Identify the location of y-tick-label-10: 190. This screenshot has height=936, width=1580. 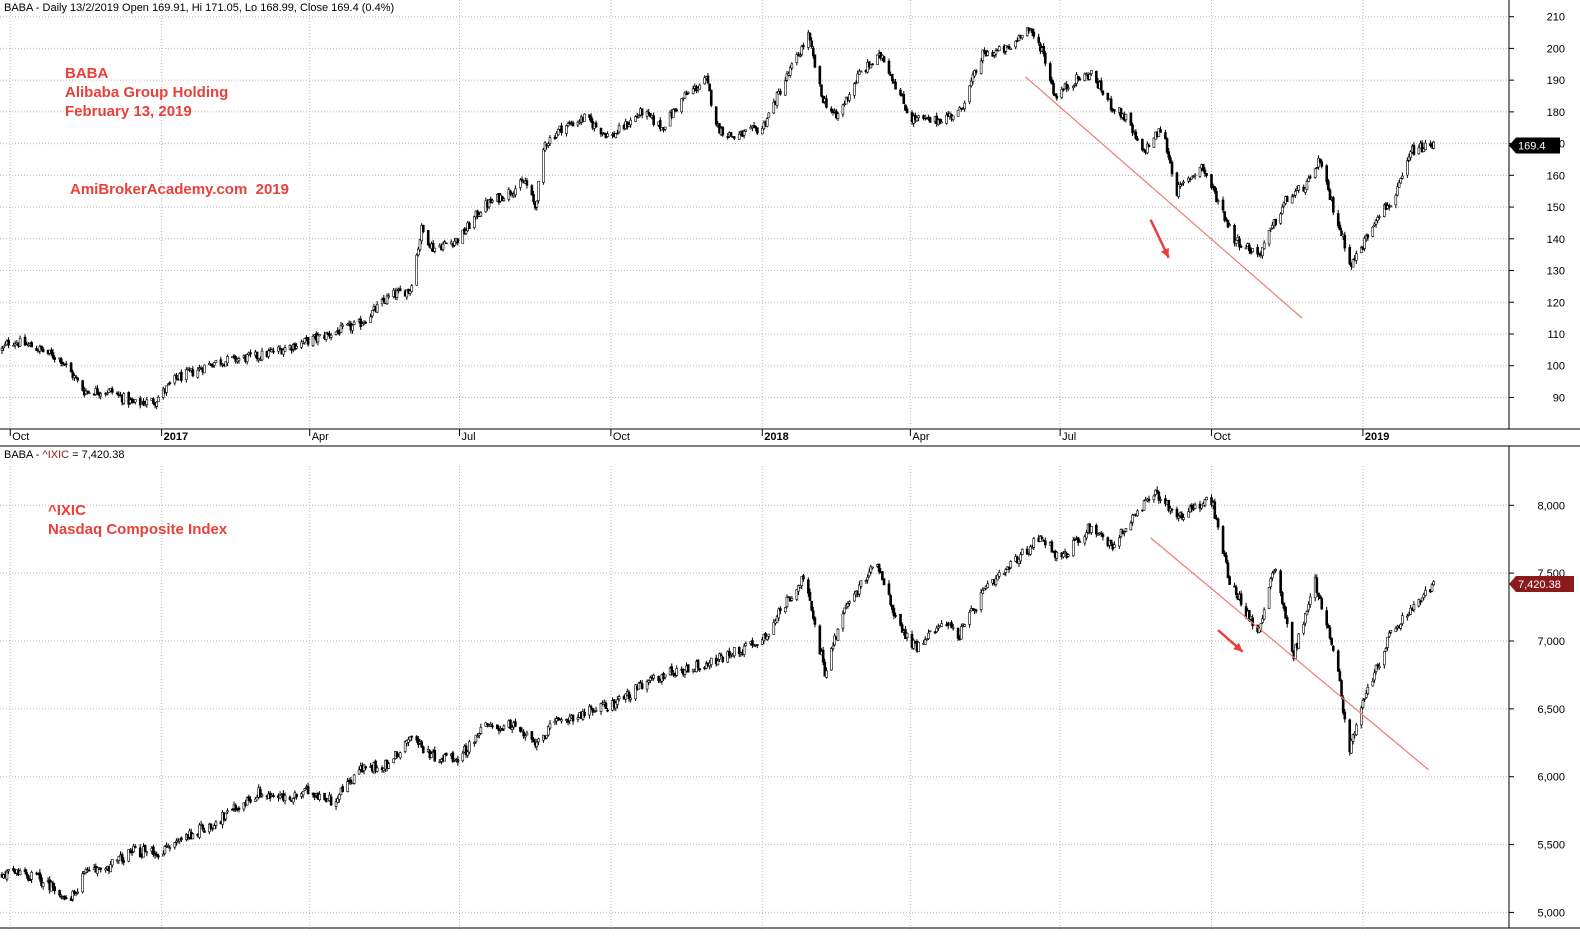
(1556, 81).